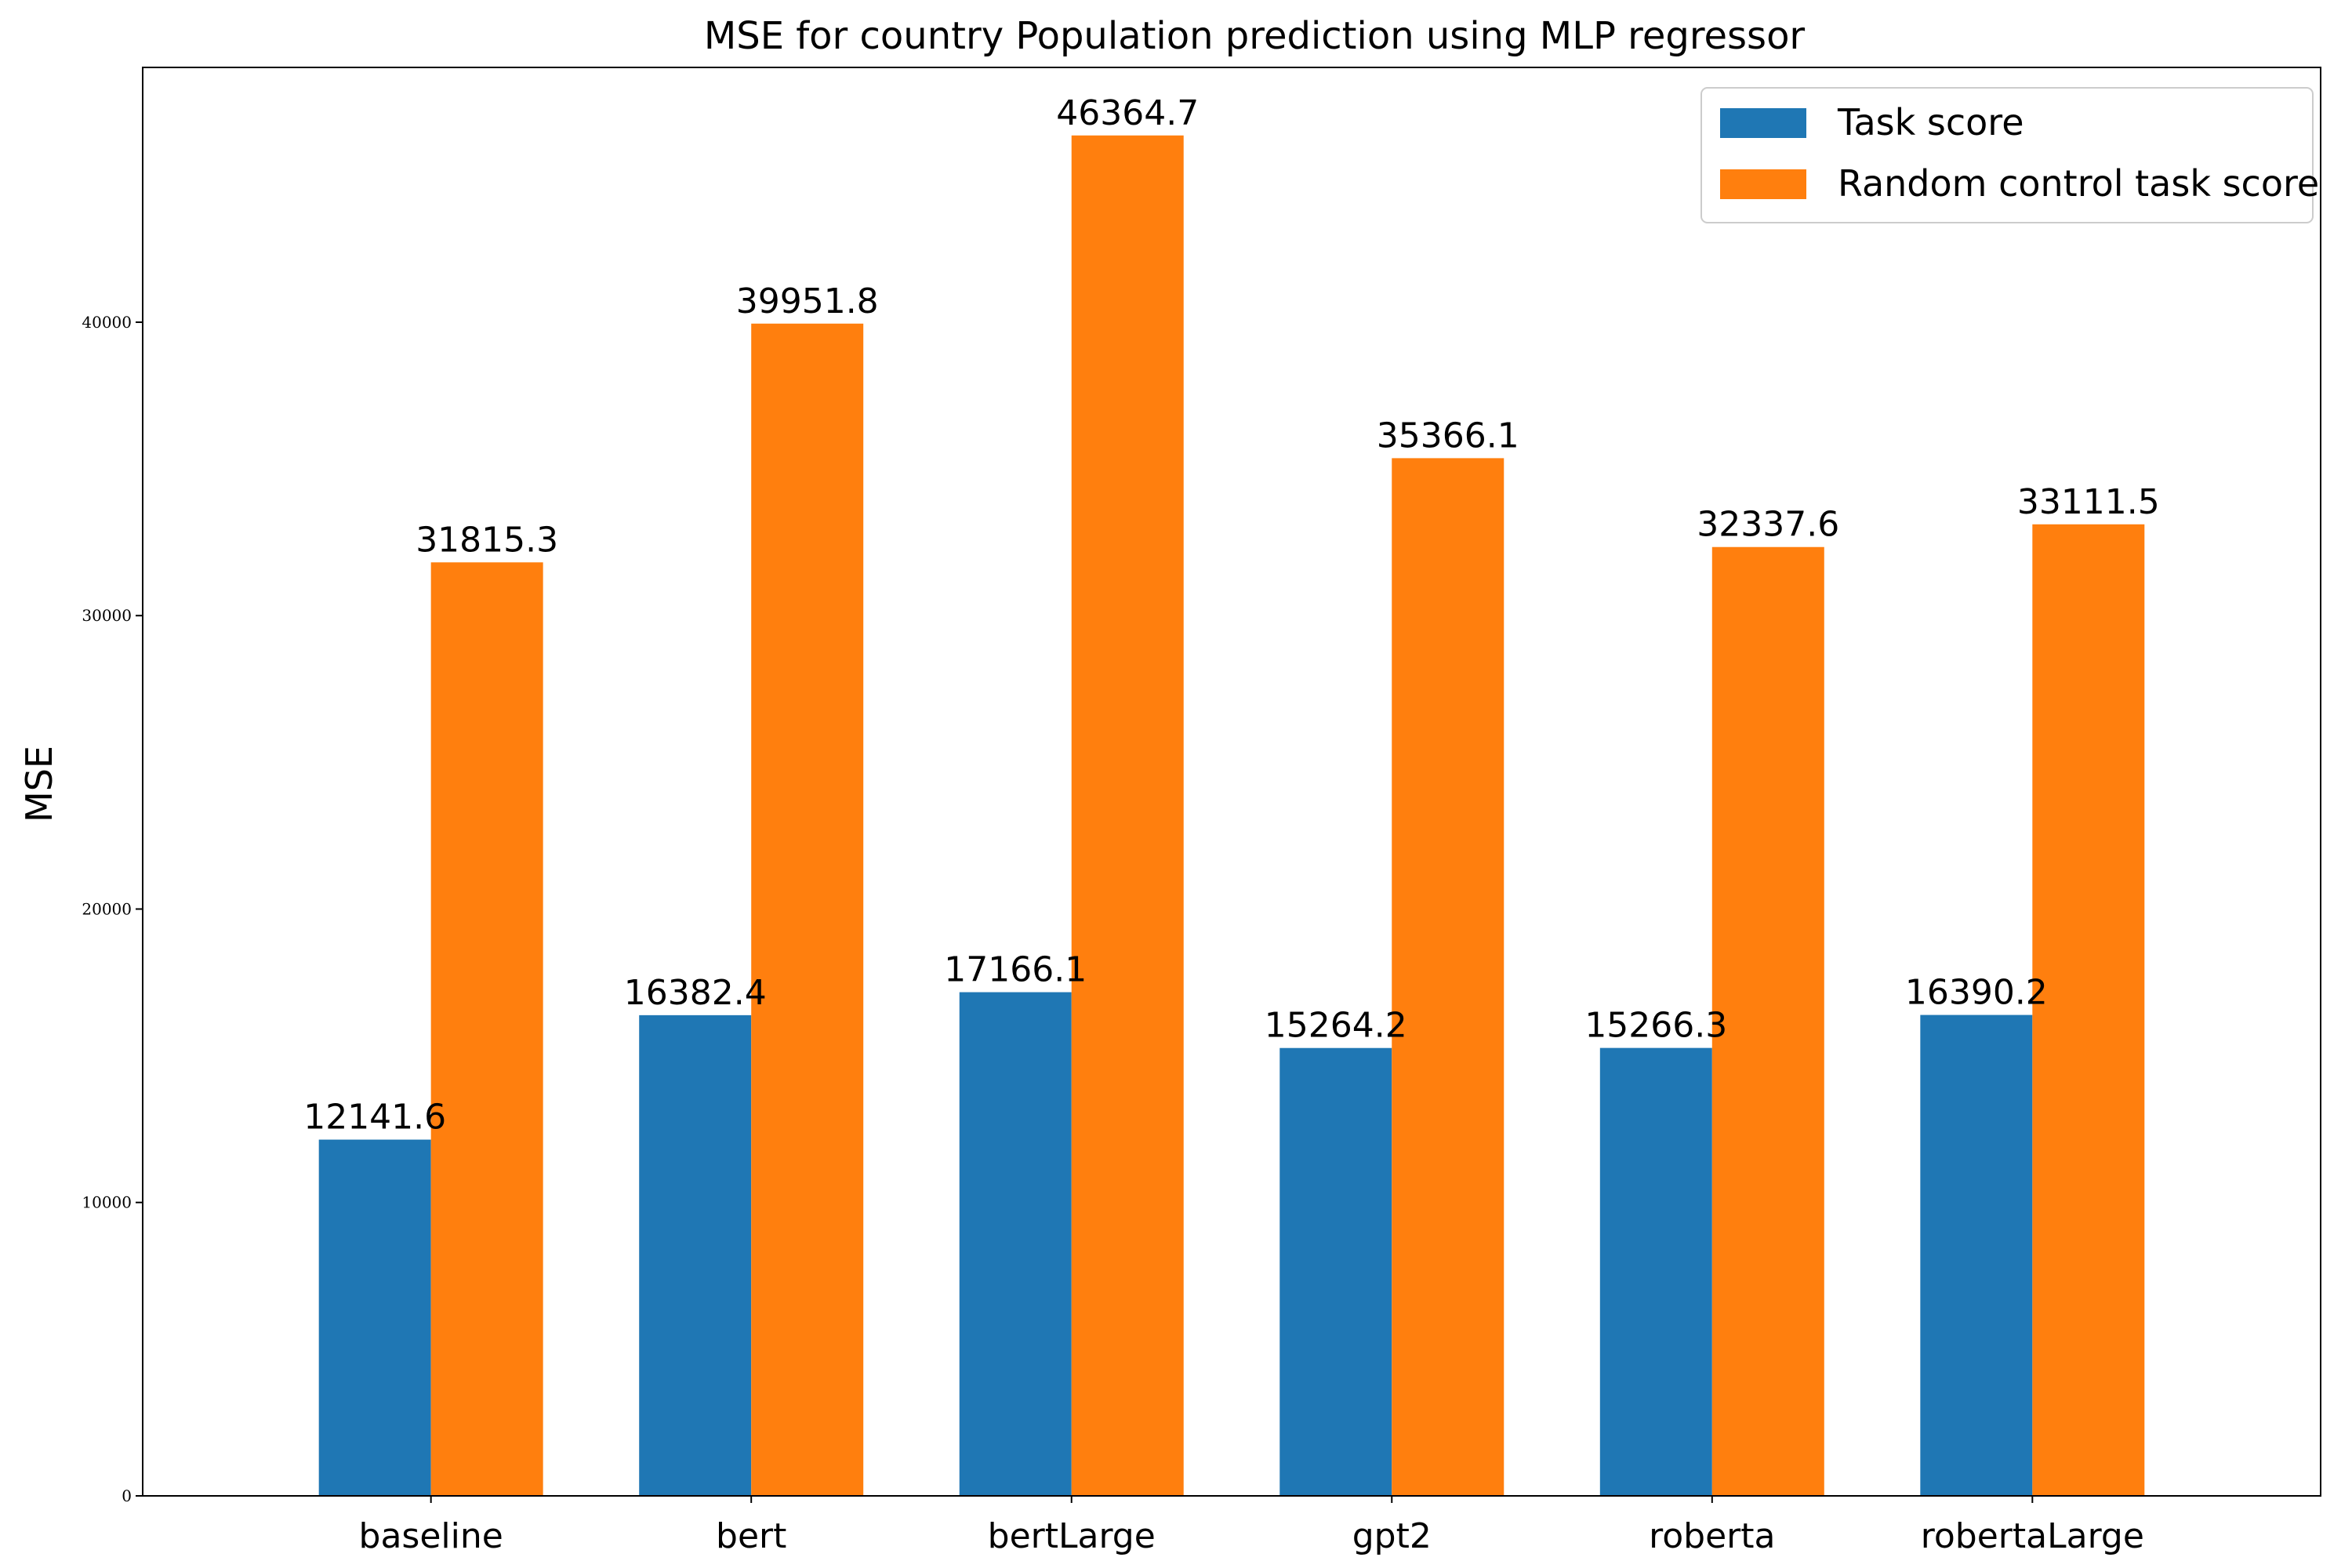  What do you see at coordinates (1768, 525) in the screenshot?
I see `data-label: 32337.6` at bounding box center [1768, 525].